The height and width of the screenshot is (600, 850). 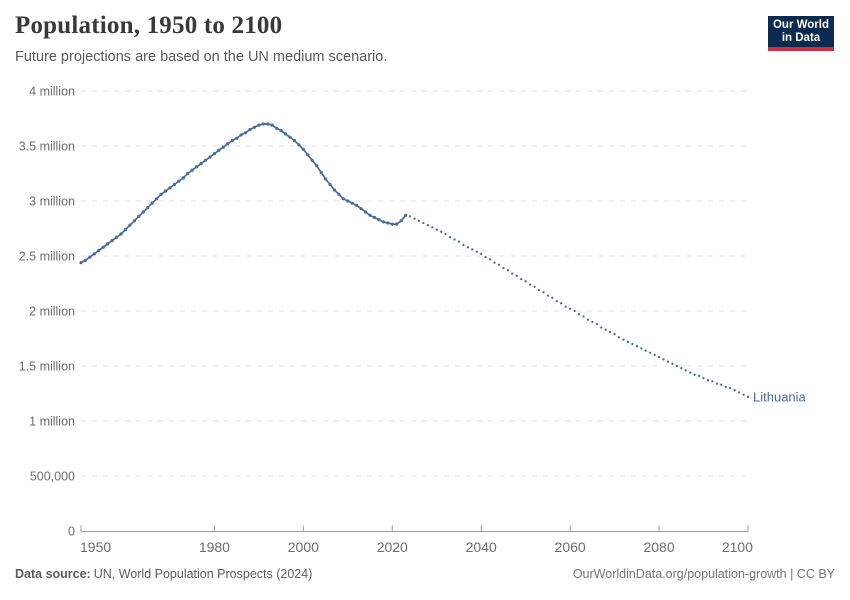 What do you see at coordinates (47, 147) in the screenshot?
I see `y-axis-label: 3.5 million` at bounding box center [47, 147].